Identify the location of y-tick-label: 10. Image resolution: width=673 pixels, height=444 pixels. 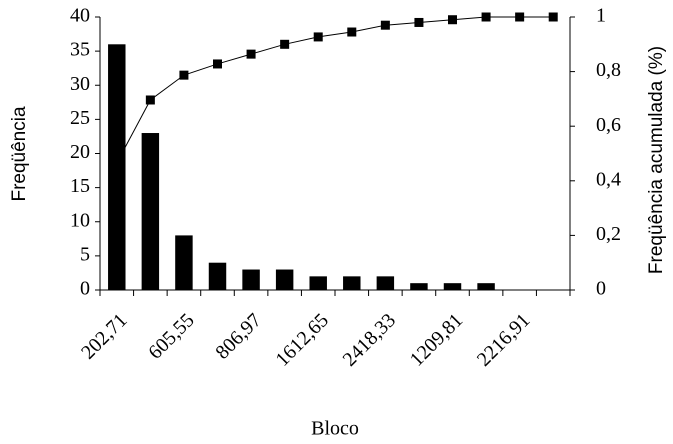
(80, 220).